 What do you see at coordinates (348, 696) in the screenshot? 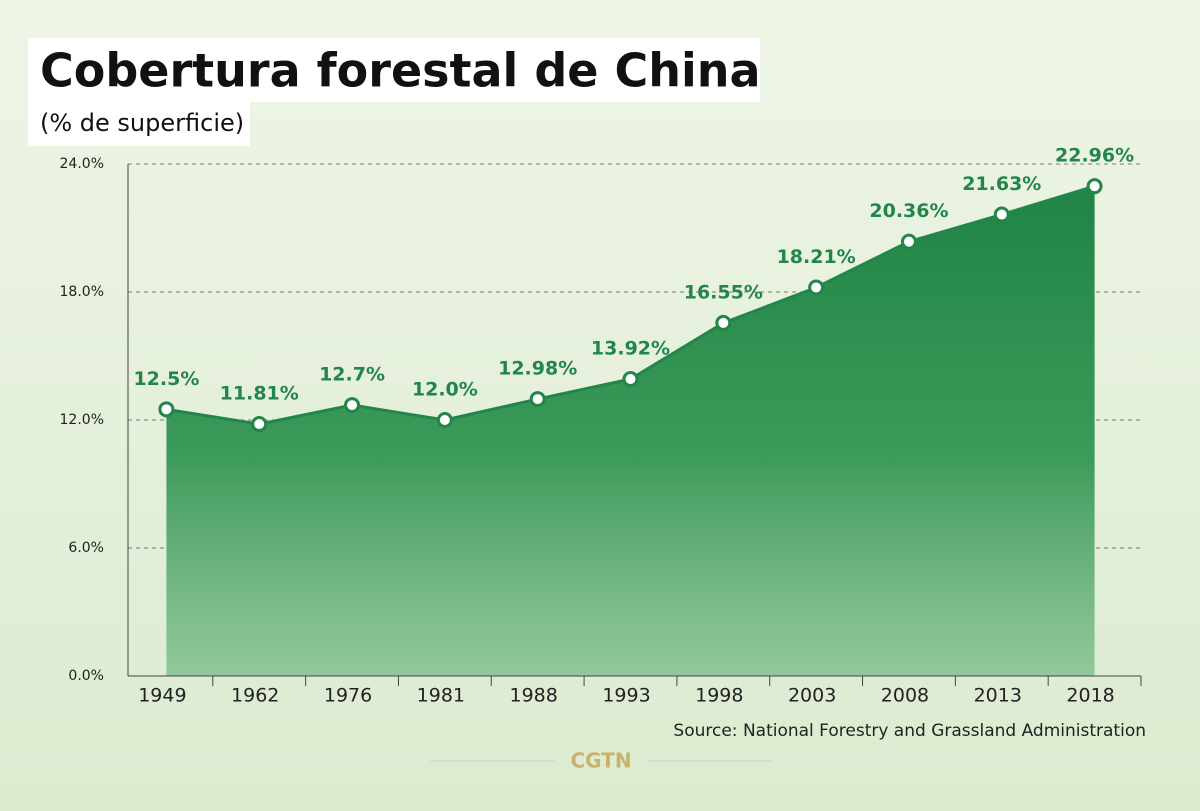
I see `x-tick-label: 1976` at bounding box center [348, 696].